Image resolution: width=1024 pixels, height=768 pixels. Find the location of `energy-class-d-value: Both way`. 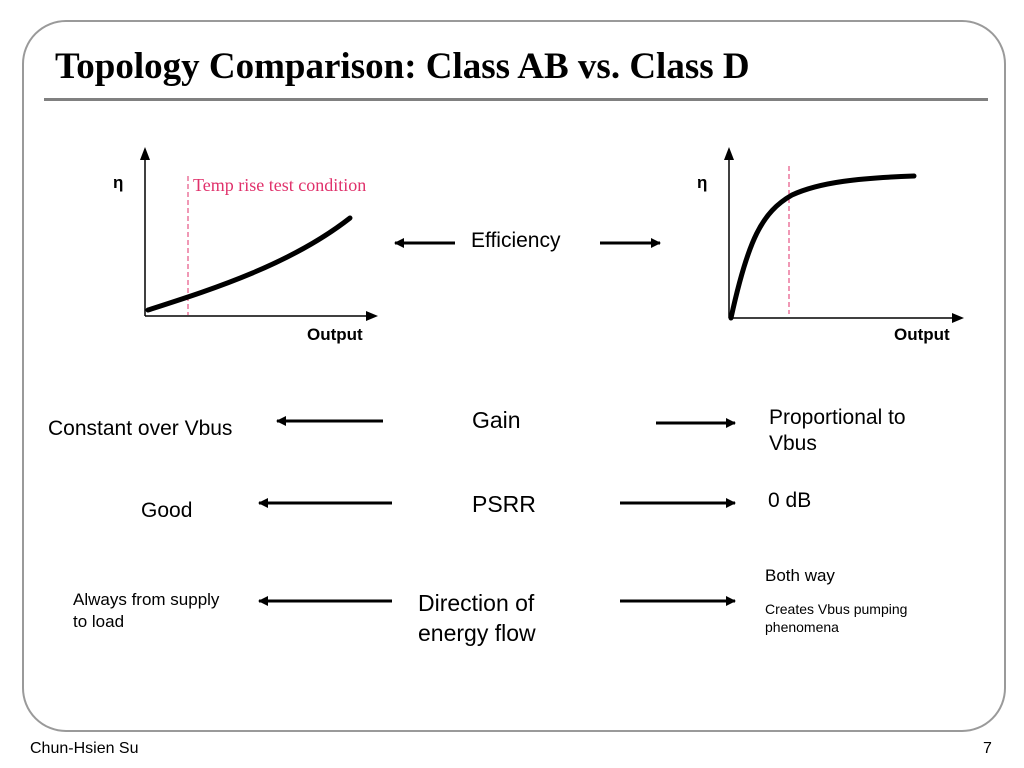

energy-class-d-value: Both way is located at coordinates (800, 575).